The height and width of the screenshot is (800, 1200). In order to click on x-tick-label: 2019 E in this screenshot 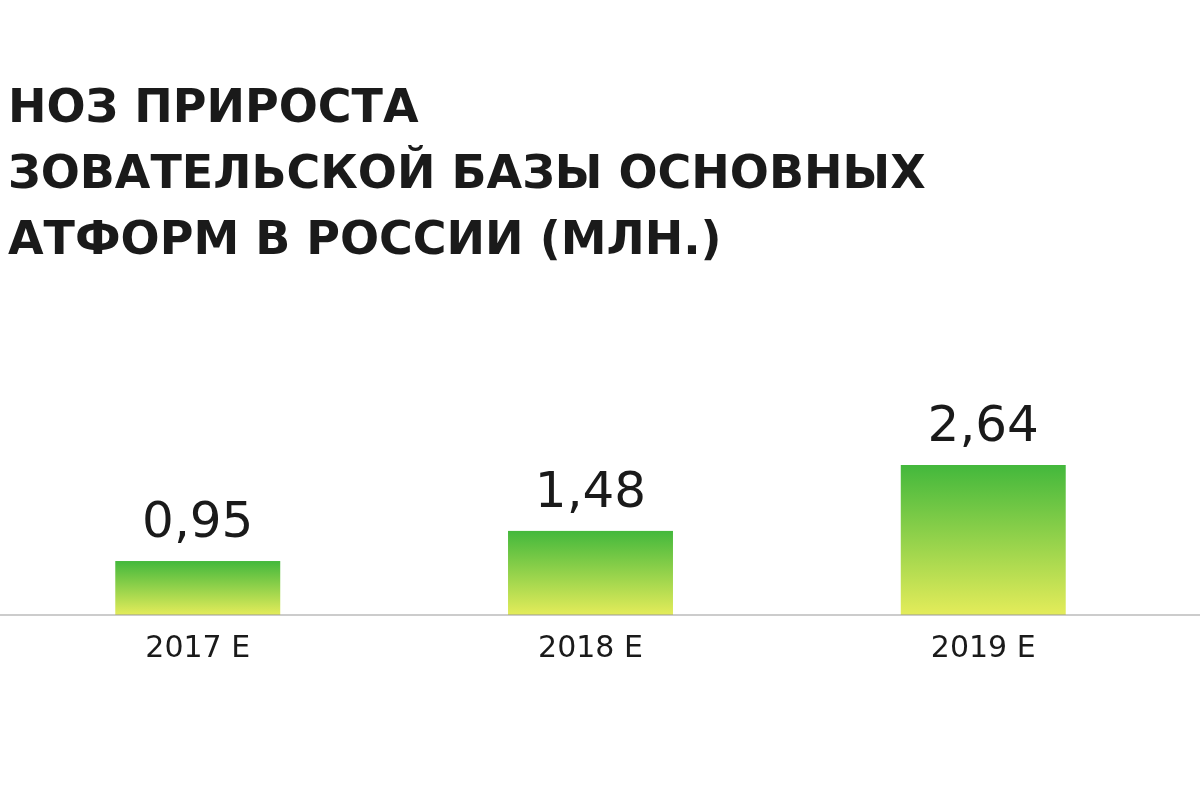, I will do `click(983, 646)`.